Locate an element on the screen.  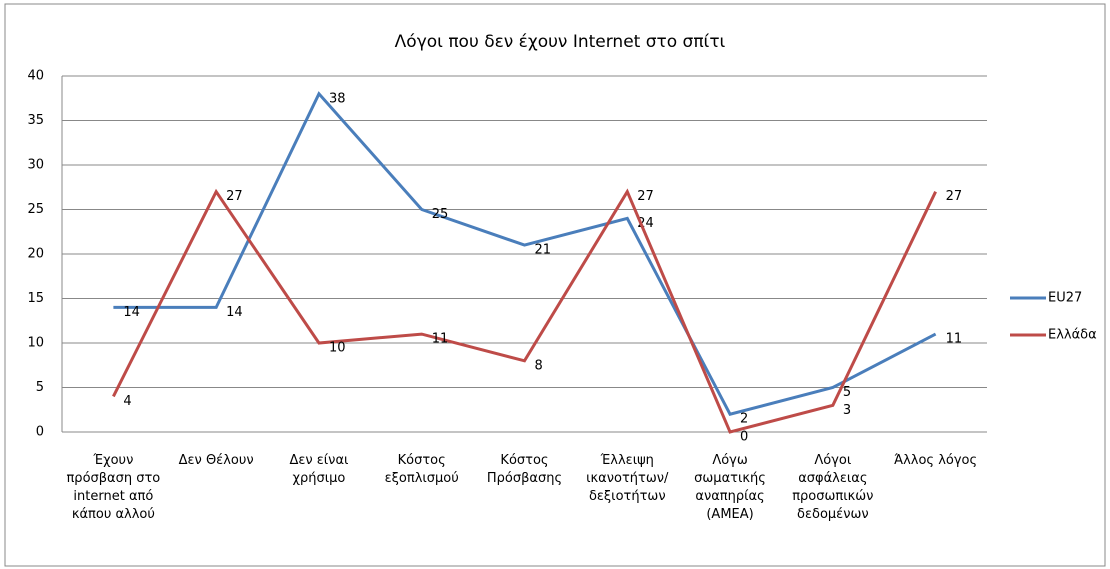
x-tick-label: Κόστος εξοπλισμού is located at coordinates (421, 469).